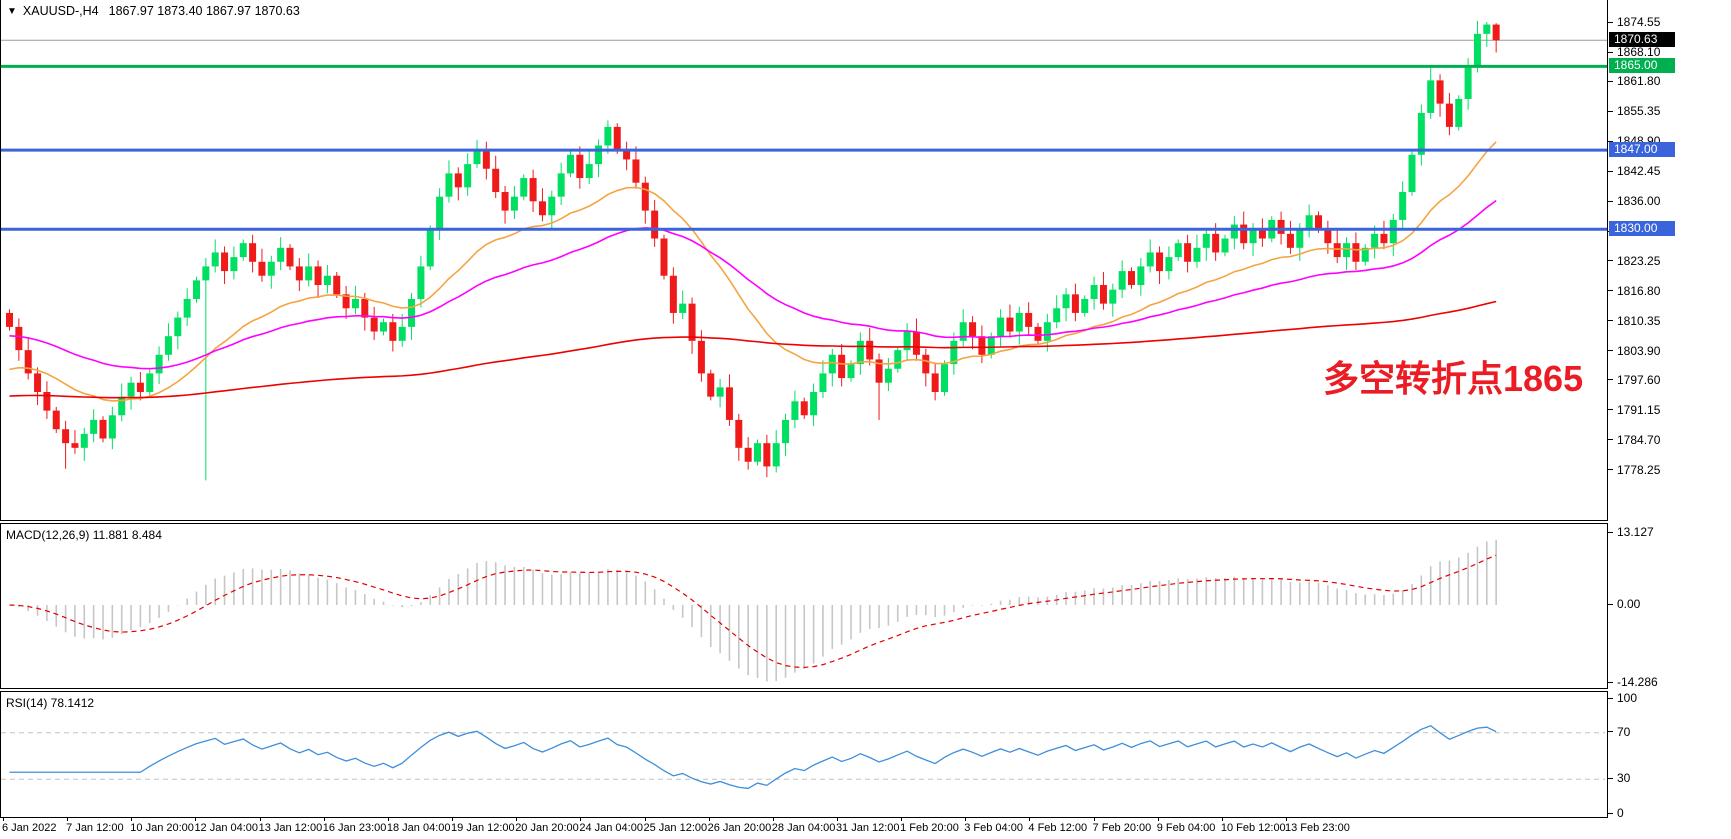  What do you see at coordinates (1642, 66) in the screenshot?
I see `price-level-badge: 1865.00` at bounding box center [1642, 66].